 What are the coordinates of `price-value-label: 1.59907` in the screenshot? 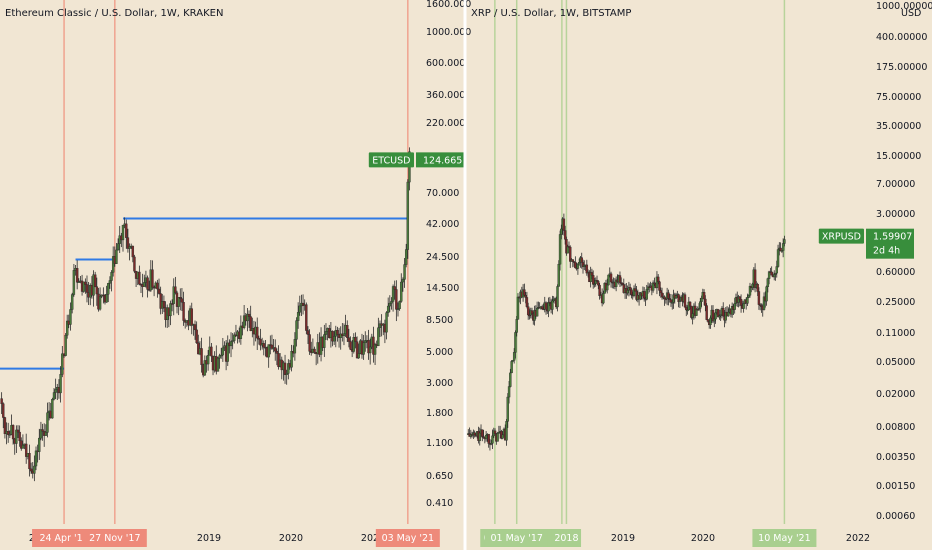 It's located at (892, 237).